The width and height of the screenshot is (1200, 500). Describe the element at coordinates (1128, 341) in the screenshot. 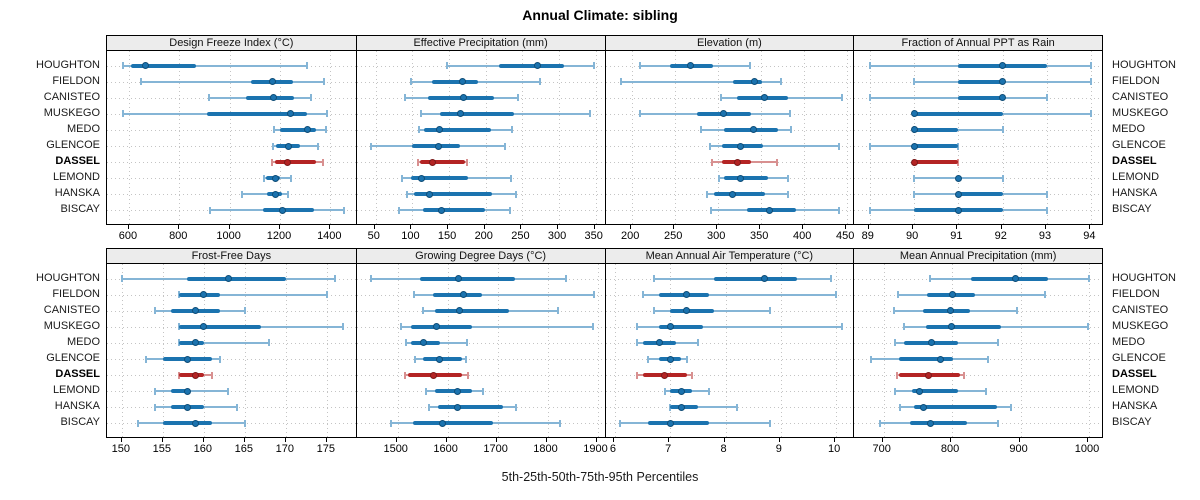

I see `site-label-right-medo: MEDO` at that location.